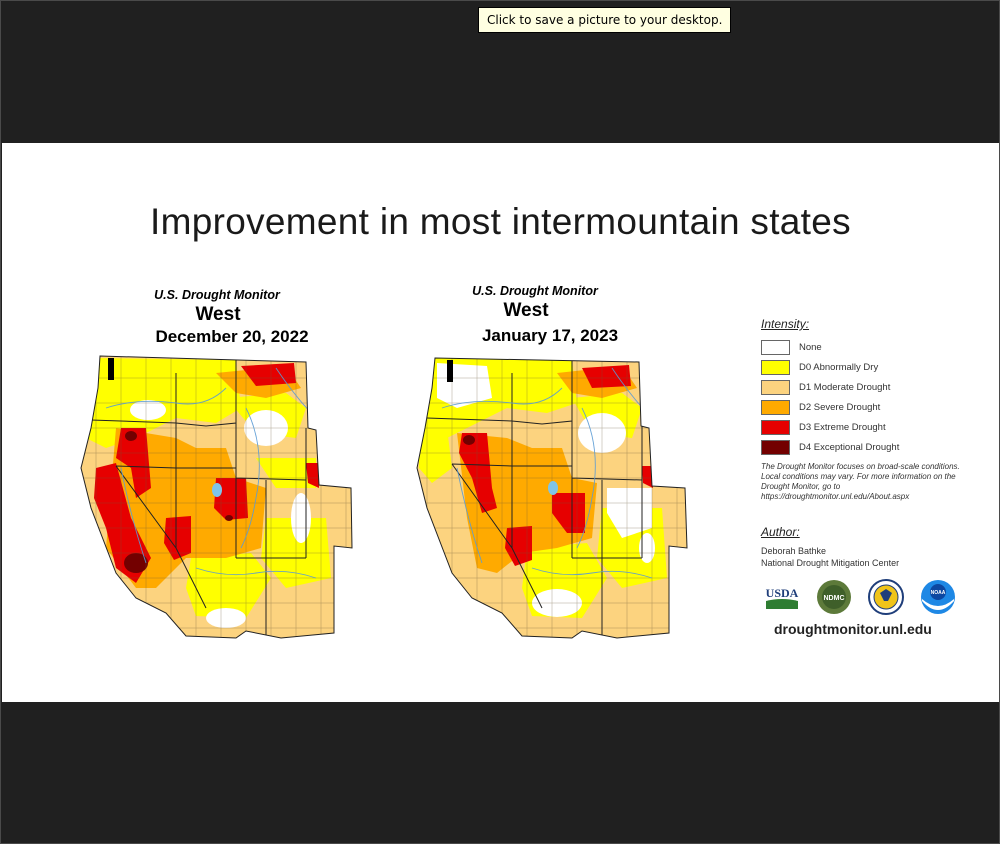  Describe the element at coordinates (842, 427) in the screenshot. I see `legend-label: D3 Extreme Drought` at that location.